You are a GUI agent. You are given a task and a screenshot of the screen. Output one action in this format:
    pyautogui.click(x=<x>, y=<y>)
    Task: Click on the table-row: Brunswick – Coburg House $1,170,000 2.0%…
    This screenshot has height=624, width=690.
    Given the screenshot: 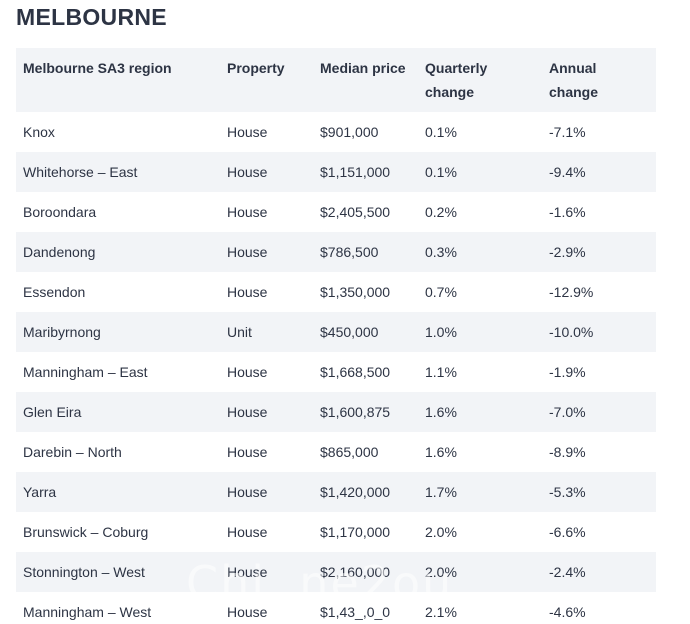 What is the action you would take?
    pyautogui.click(x=336, y=532)
    